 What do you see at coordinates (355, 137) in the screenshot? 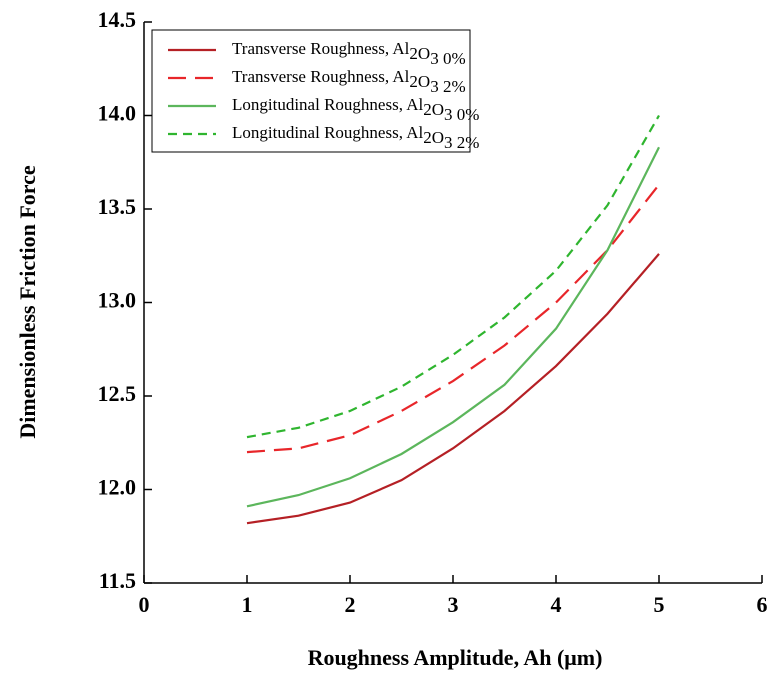
I see `legend-text: Longitudinal Roughness, Al2O3 2%` at bounding box center [355, 137].